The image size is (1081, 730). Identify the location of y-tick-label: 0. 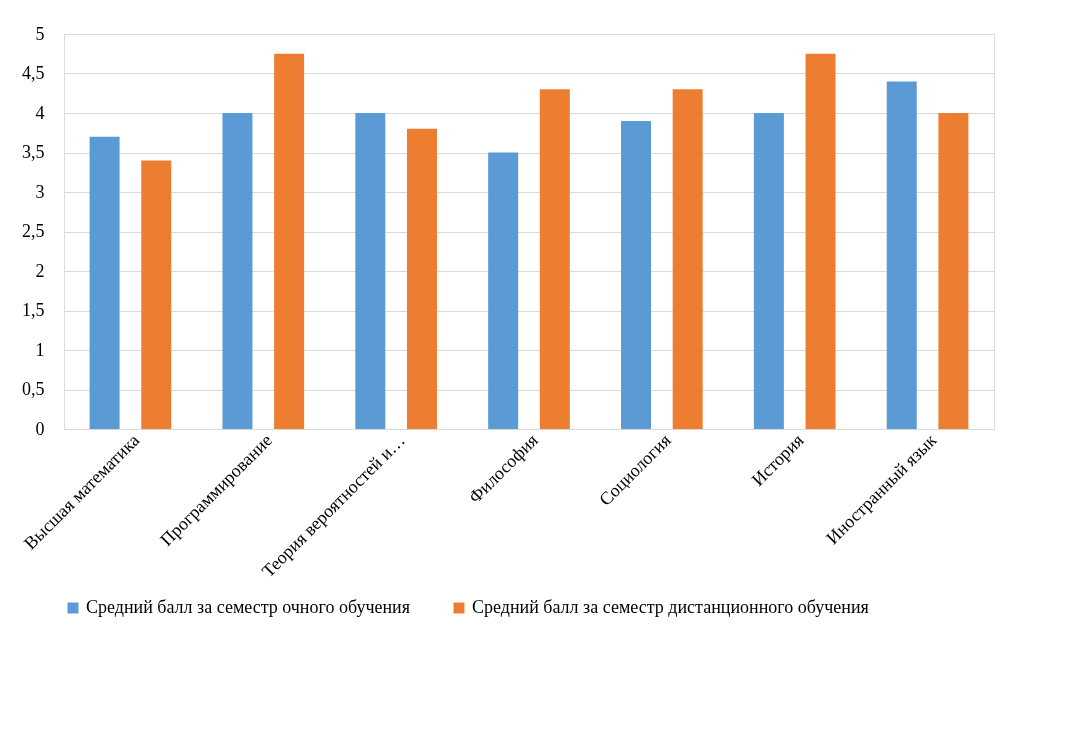
(40, 428).